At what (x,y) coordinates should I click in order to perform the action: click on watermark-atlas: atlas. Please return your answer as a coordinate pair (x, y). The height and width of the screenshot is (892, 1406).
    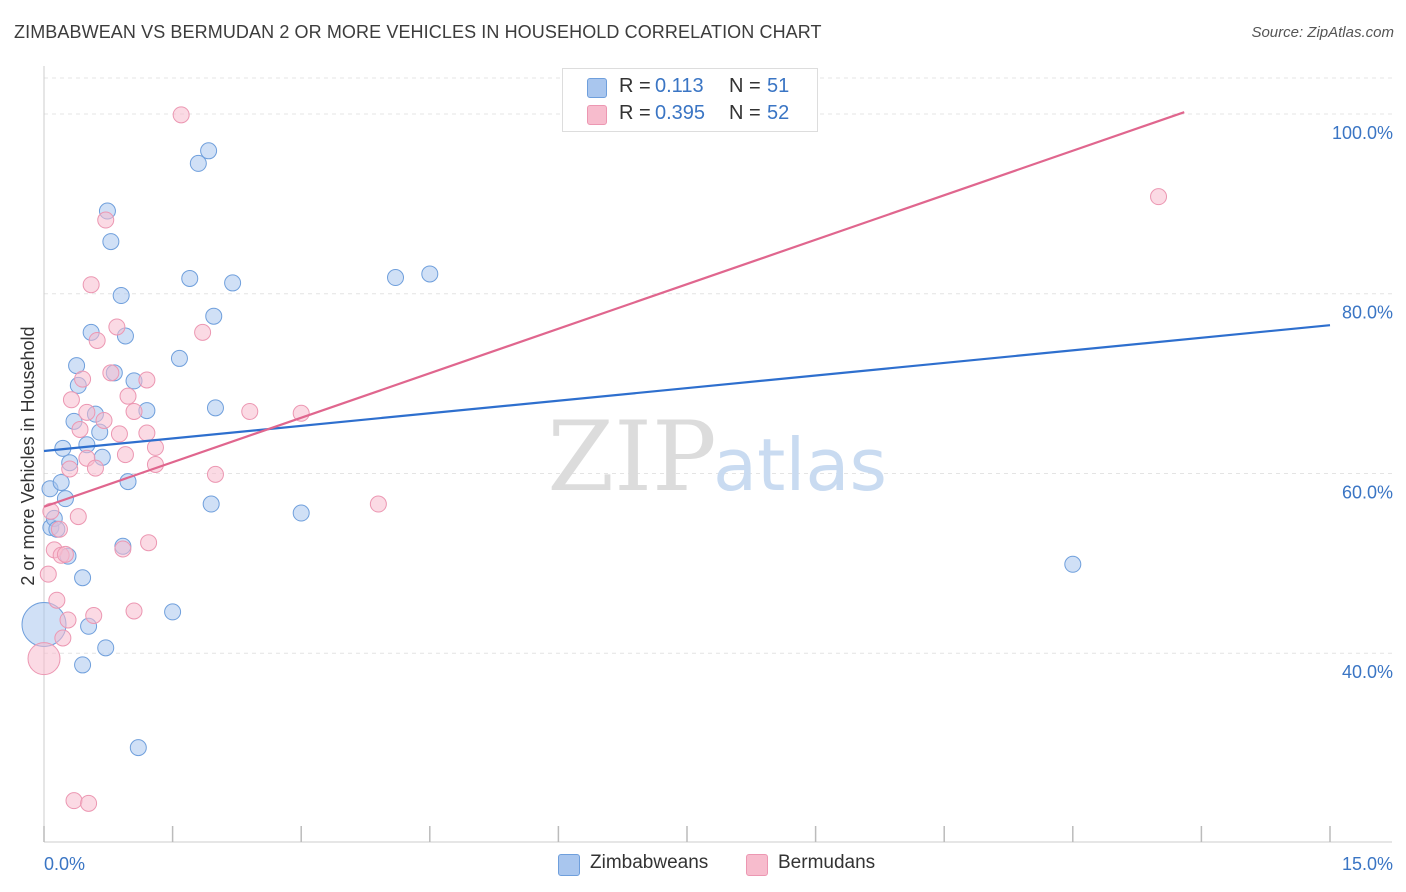
    Looking at the image, I should click on (800, 465).